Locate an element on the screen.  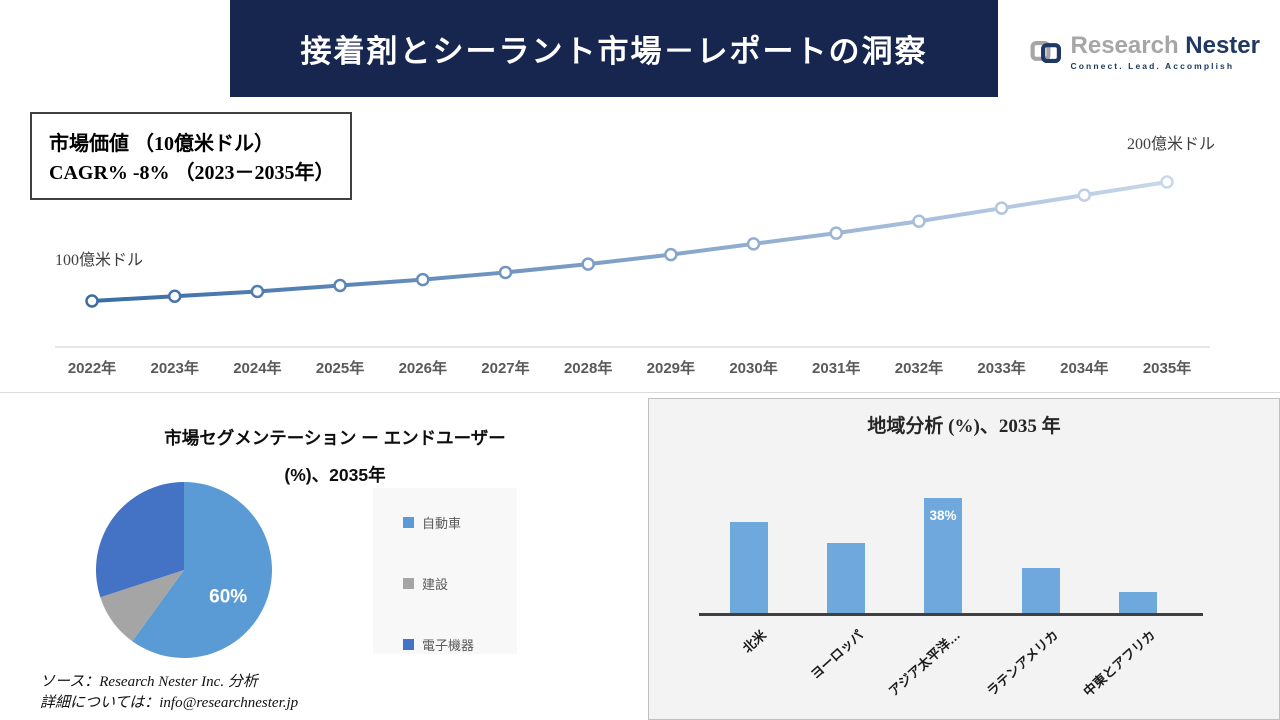
x-axis-label: 2029年 is located at coordinates (671, 368).